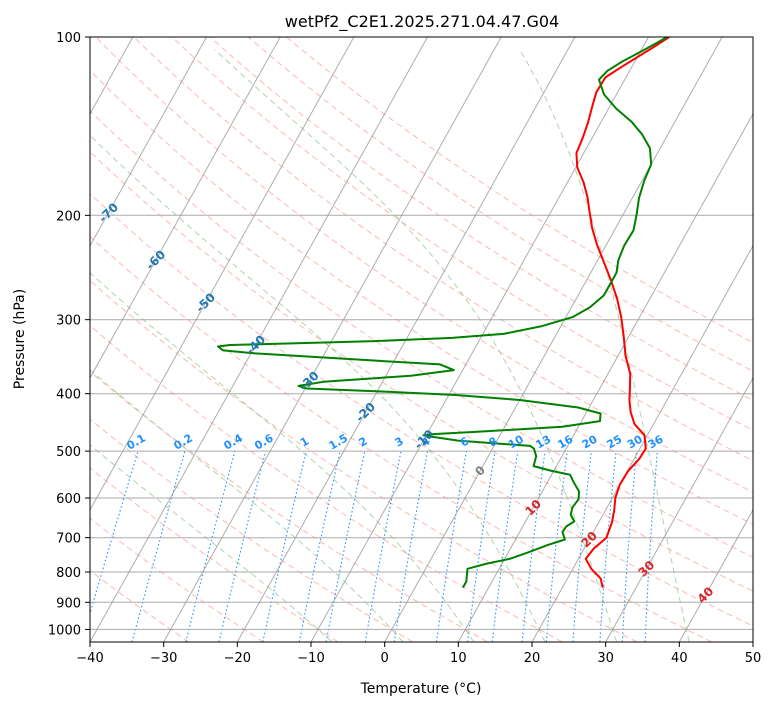 The width and height of the screenshot is (775, 708). What do you see at coordinates (422, 22) in the screenshot?
I see `chart-title: wetPf2_C2E1.2025.271.04.47.G04` at bounding box center [422, 22].